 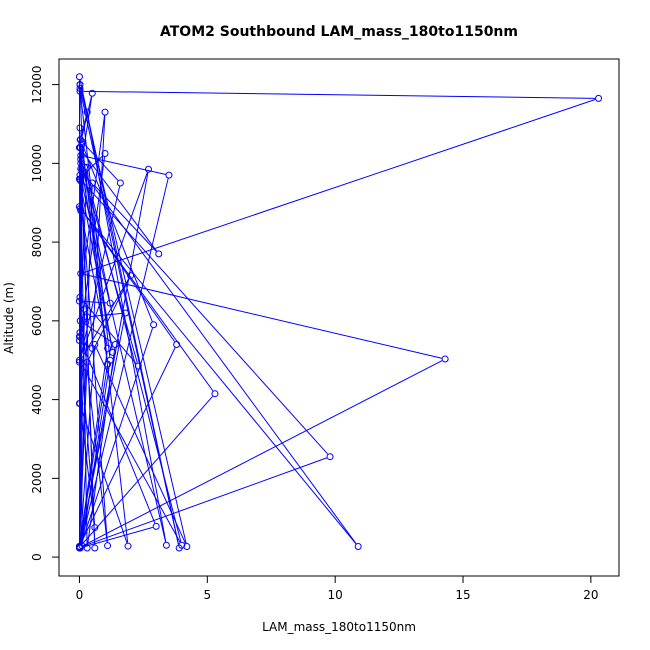 I want to click on y-tick-label: 2000, so click(x=37, y=478).